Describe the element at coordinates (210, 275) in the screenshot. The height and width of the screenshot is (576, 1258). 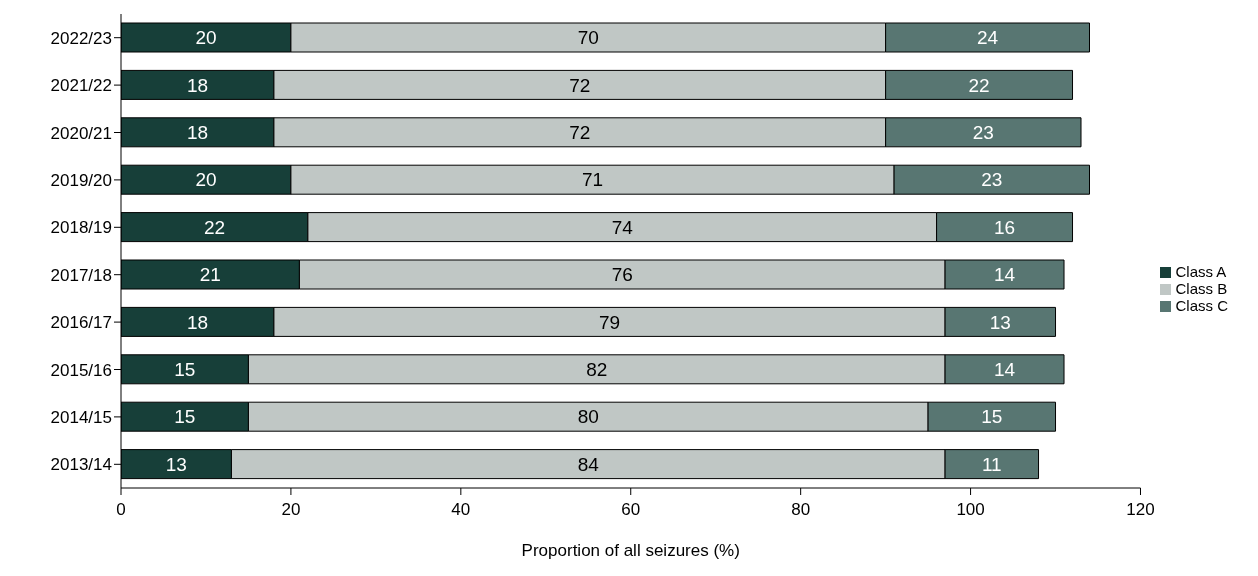
I see `data-label: 21` at that location.